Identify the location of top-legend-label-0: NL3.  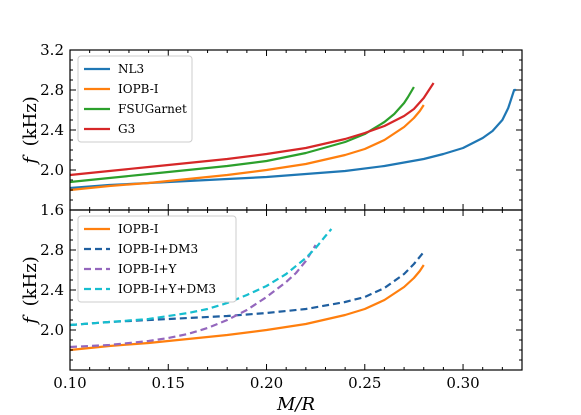
(131, 69).